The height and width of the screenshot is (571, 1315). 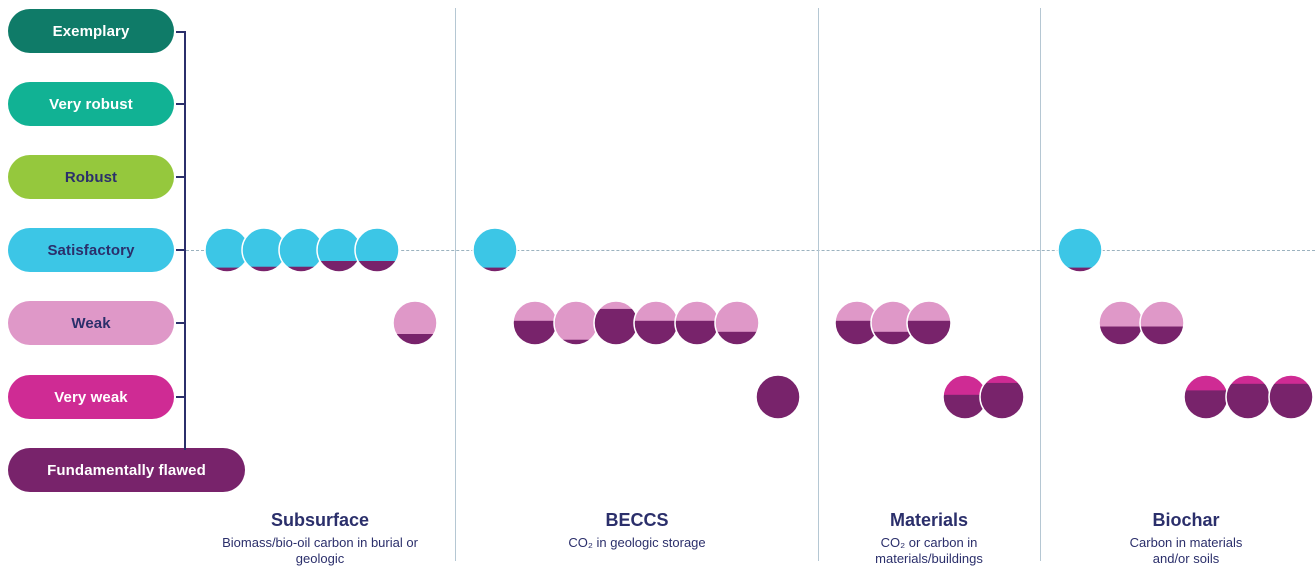 I want to click on level-label-weak: Weak, so click(x=91, y=323).